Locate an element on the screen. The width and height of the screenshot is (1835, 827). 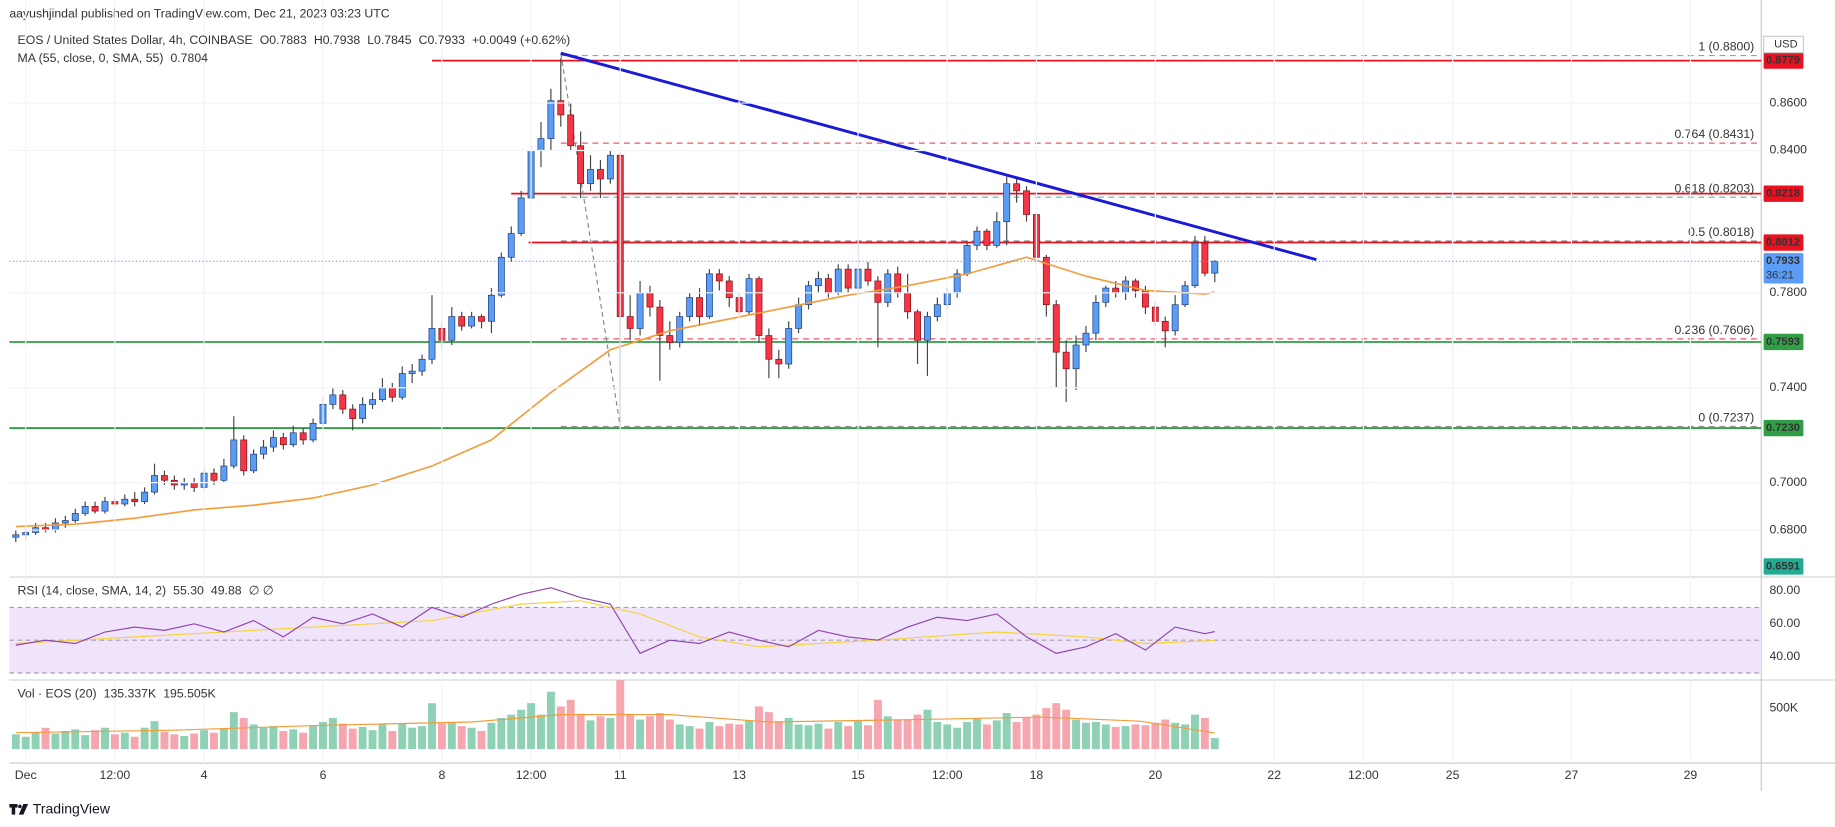
x-tick-label: 18 is located at coordinates (1037, 775).